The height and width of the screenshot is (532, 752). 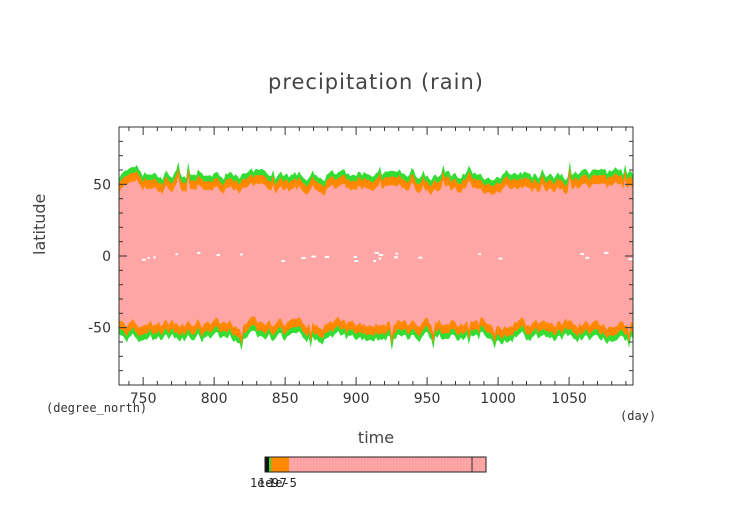 I want to click on x-tick-label: 800, so click(x=214, y=399).